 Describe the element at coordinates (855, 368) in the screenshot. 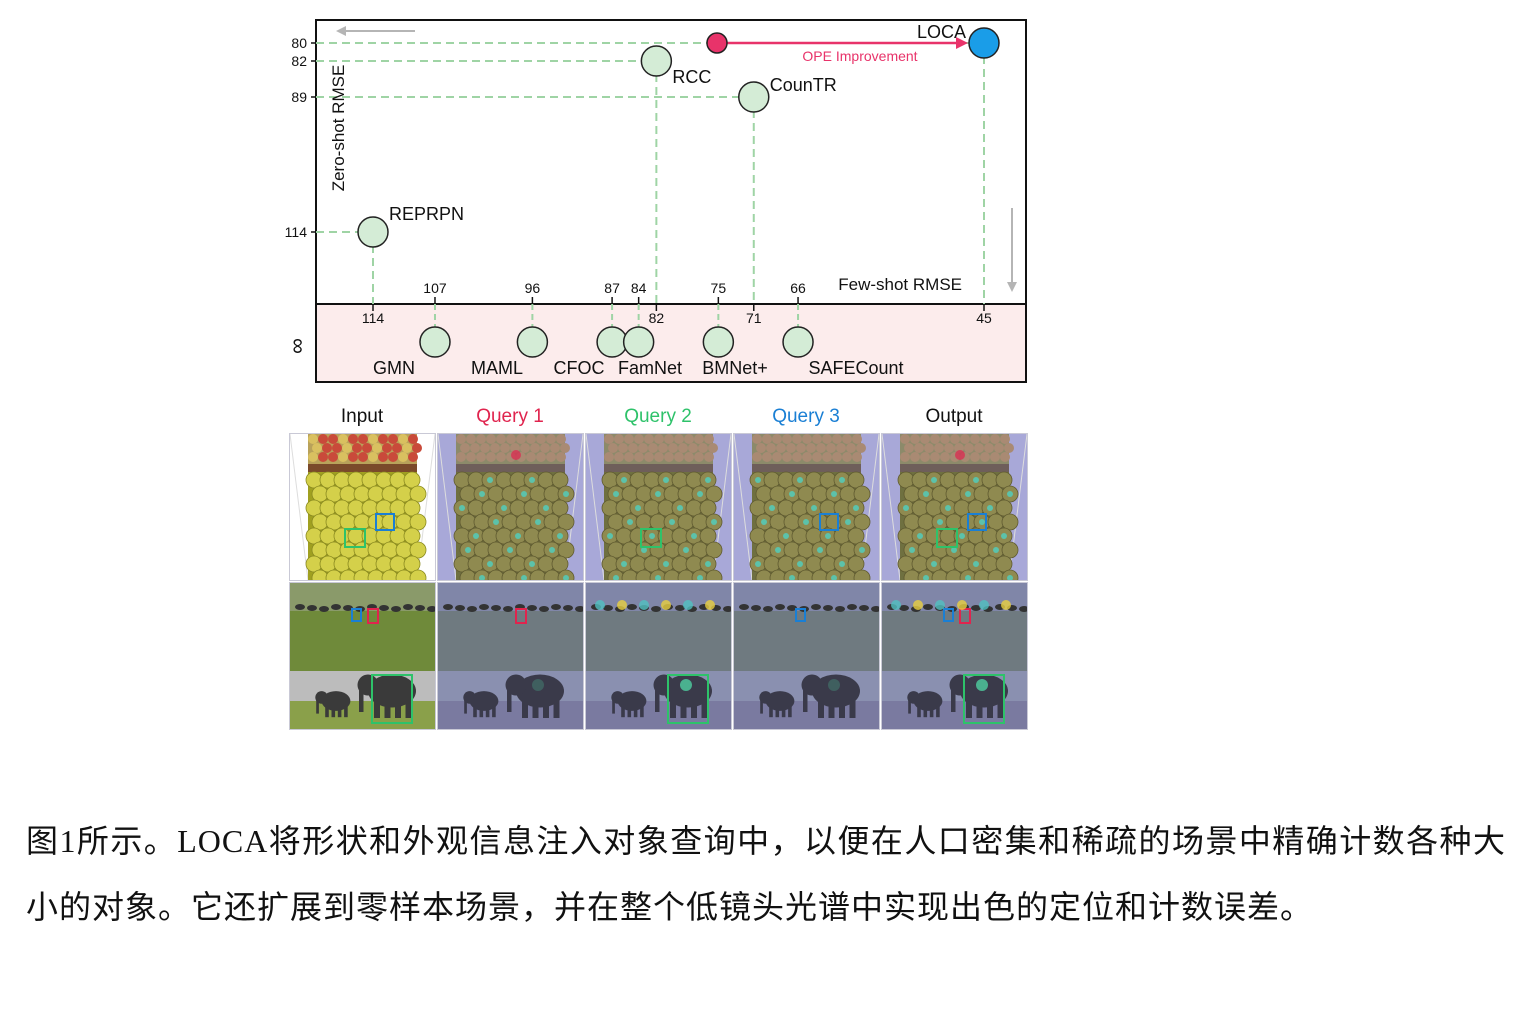

I see `point-label-safecount: SAFECount` at that location.